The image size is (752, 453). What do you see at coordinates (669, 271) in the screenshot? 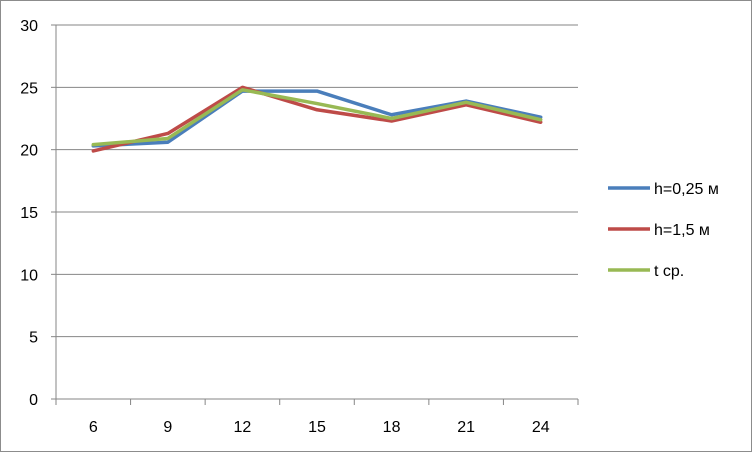
I see `legend-label: t ср.` at bounding box center [669, 271].